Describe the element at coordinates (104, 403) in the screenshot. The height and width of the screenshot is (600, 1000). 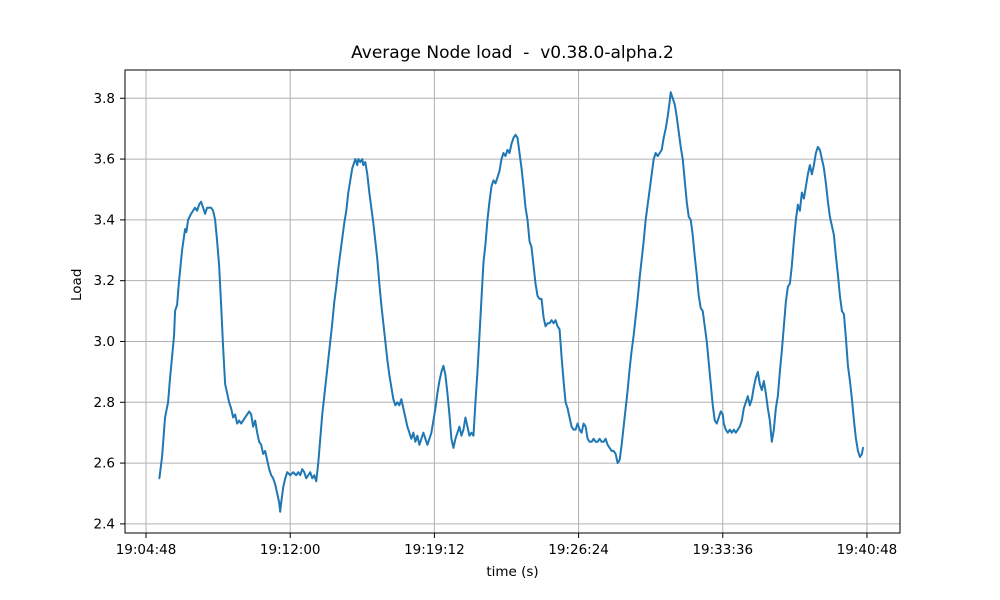
I see `y-tick-label: 2.8` at that location.